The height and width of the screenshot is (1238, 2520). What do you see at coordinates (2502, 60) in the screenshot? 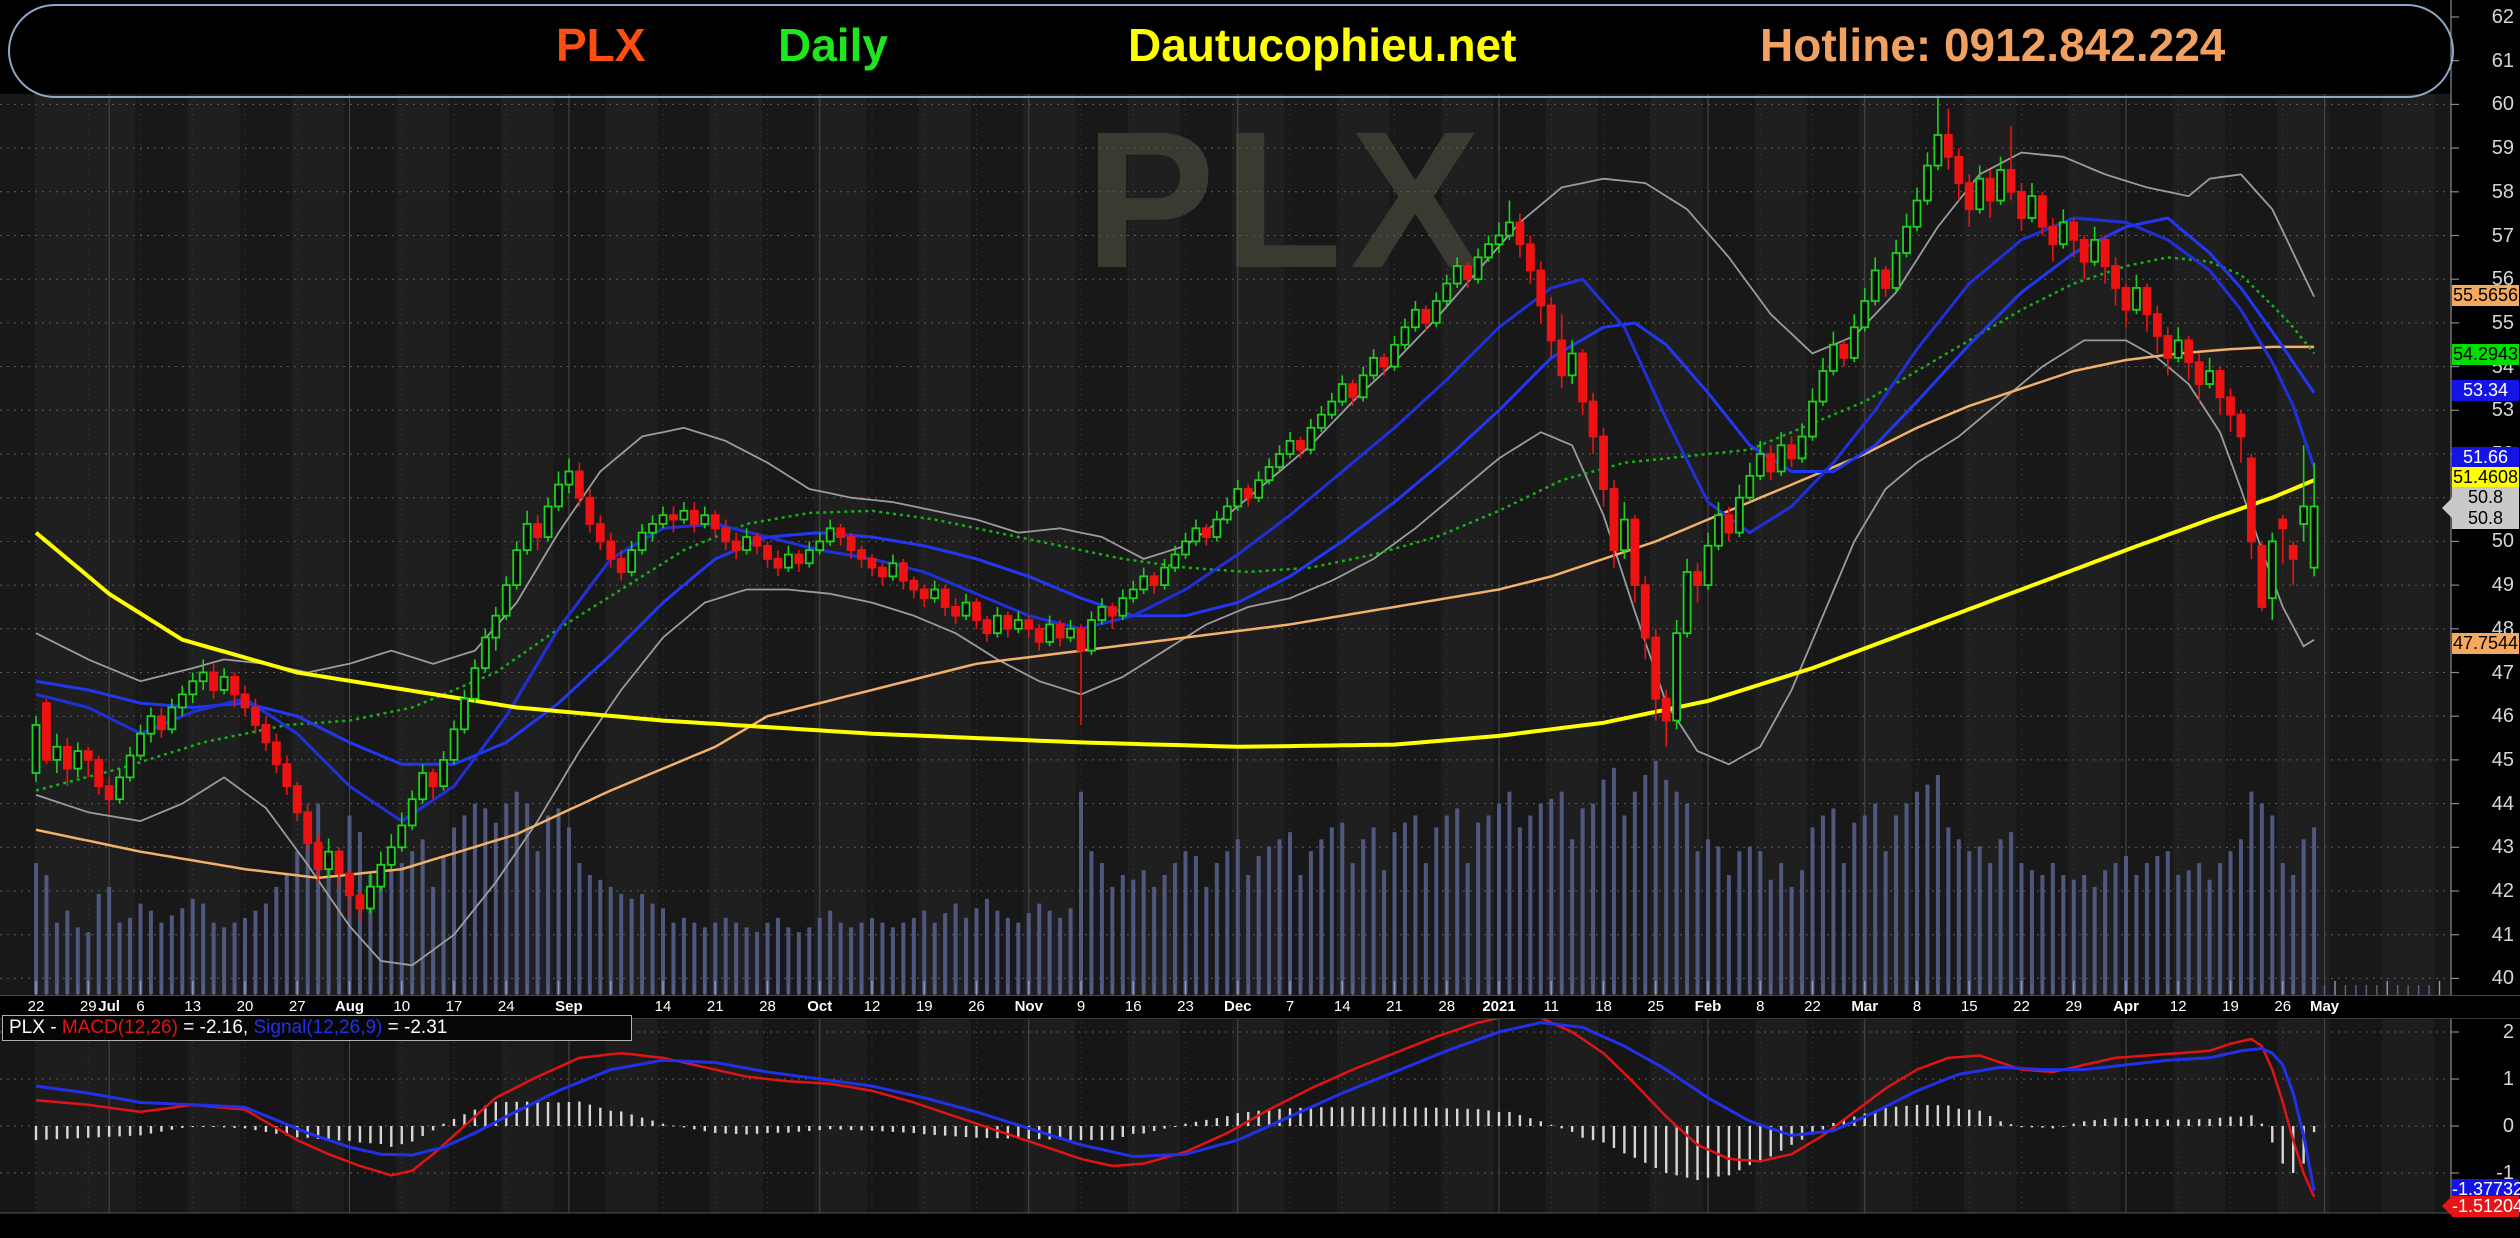
I see `axis-value: 61` at bounding box center [2502, 60].